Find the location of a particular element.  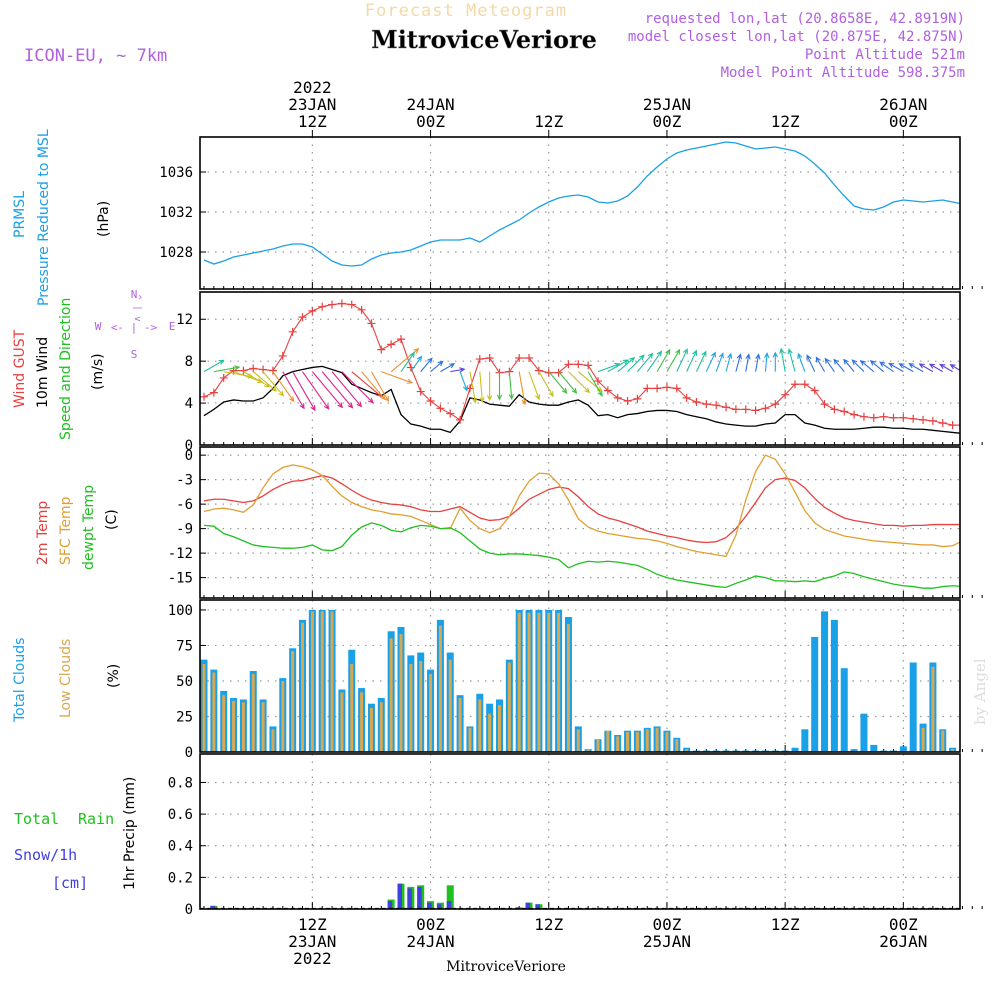

y-tick-label: 0.2 is located at coordinates (180, 878).